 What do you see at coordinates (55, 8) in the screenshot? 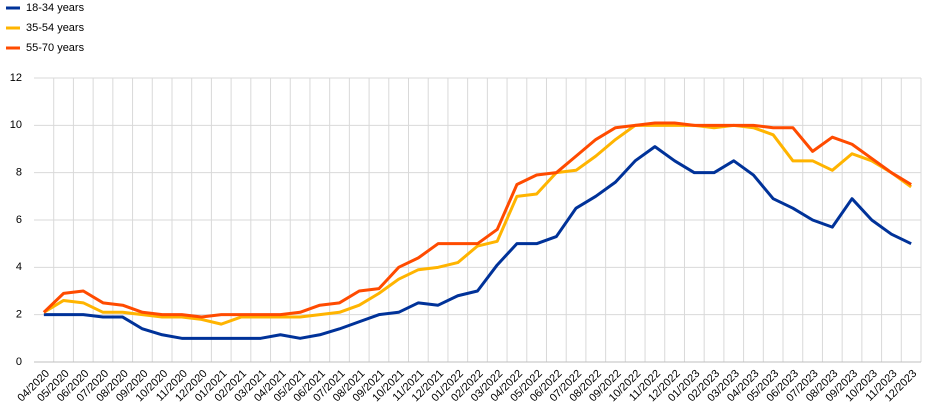
I see `legend-label: 18-34 years` at bounding box center [55, 8].